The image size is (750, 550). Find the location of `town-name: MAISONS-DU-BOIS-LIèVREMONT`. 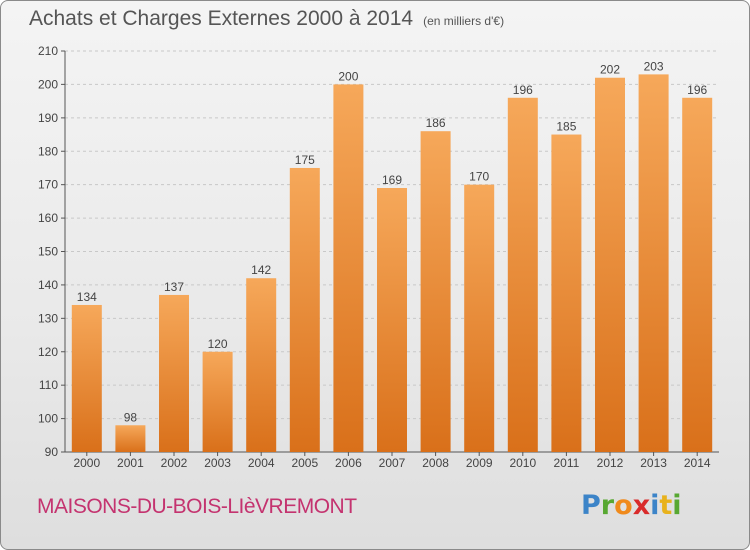

town-name: MAISONS-DU-BOIS-LIèVREMONT is located at coordinates (197, 506).